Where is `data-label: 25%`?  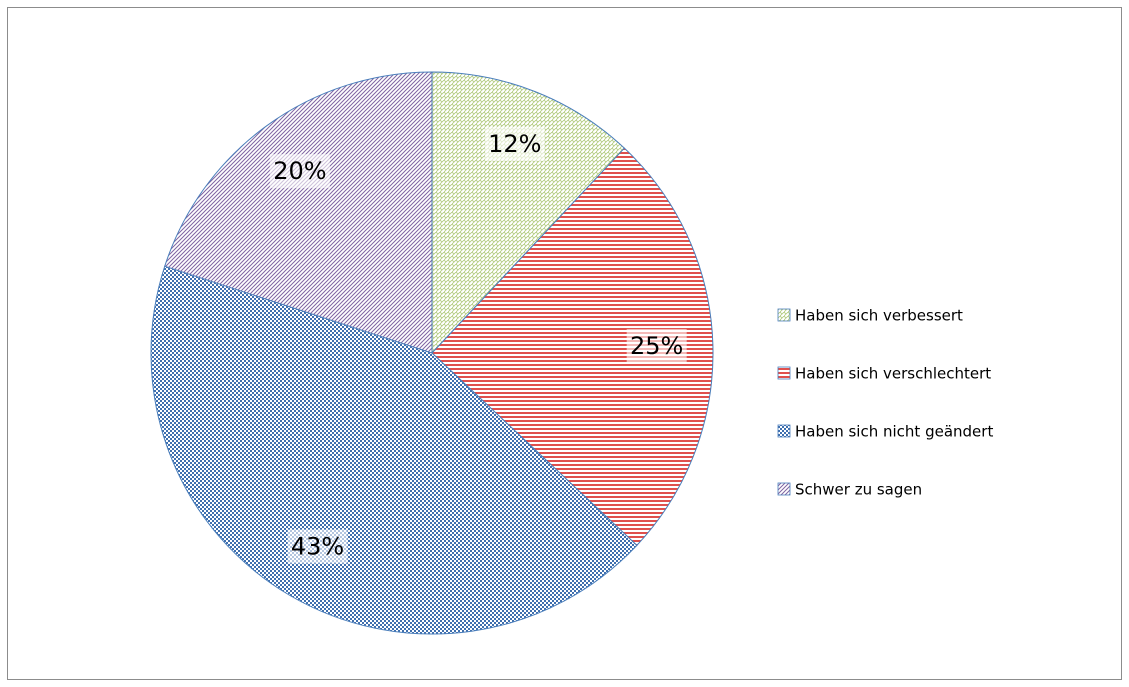
data-label: 25% is located at coordinates (656, 346).